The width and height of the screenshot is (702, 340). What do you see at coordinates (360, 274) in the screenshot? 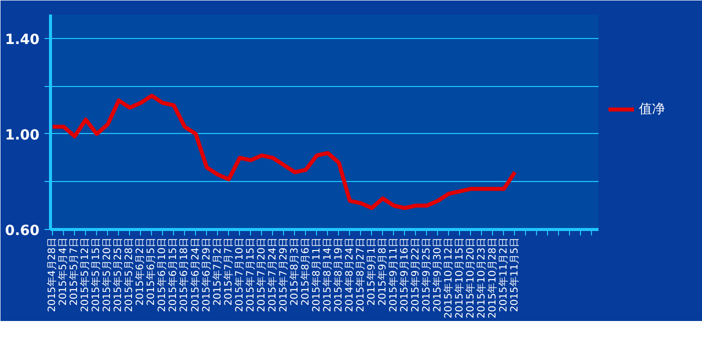
I see `x-tick-label: 2015年8月27日` at bounding box center [360, 274].